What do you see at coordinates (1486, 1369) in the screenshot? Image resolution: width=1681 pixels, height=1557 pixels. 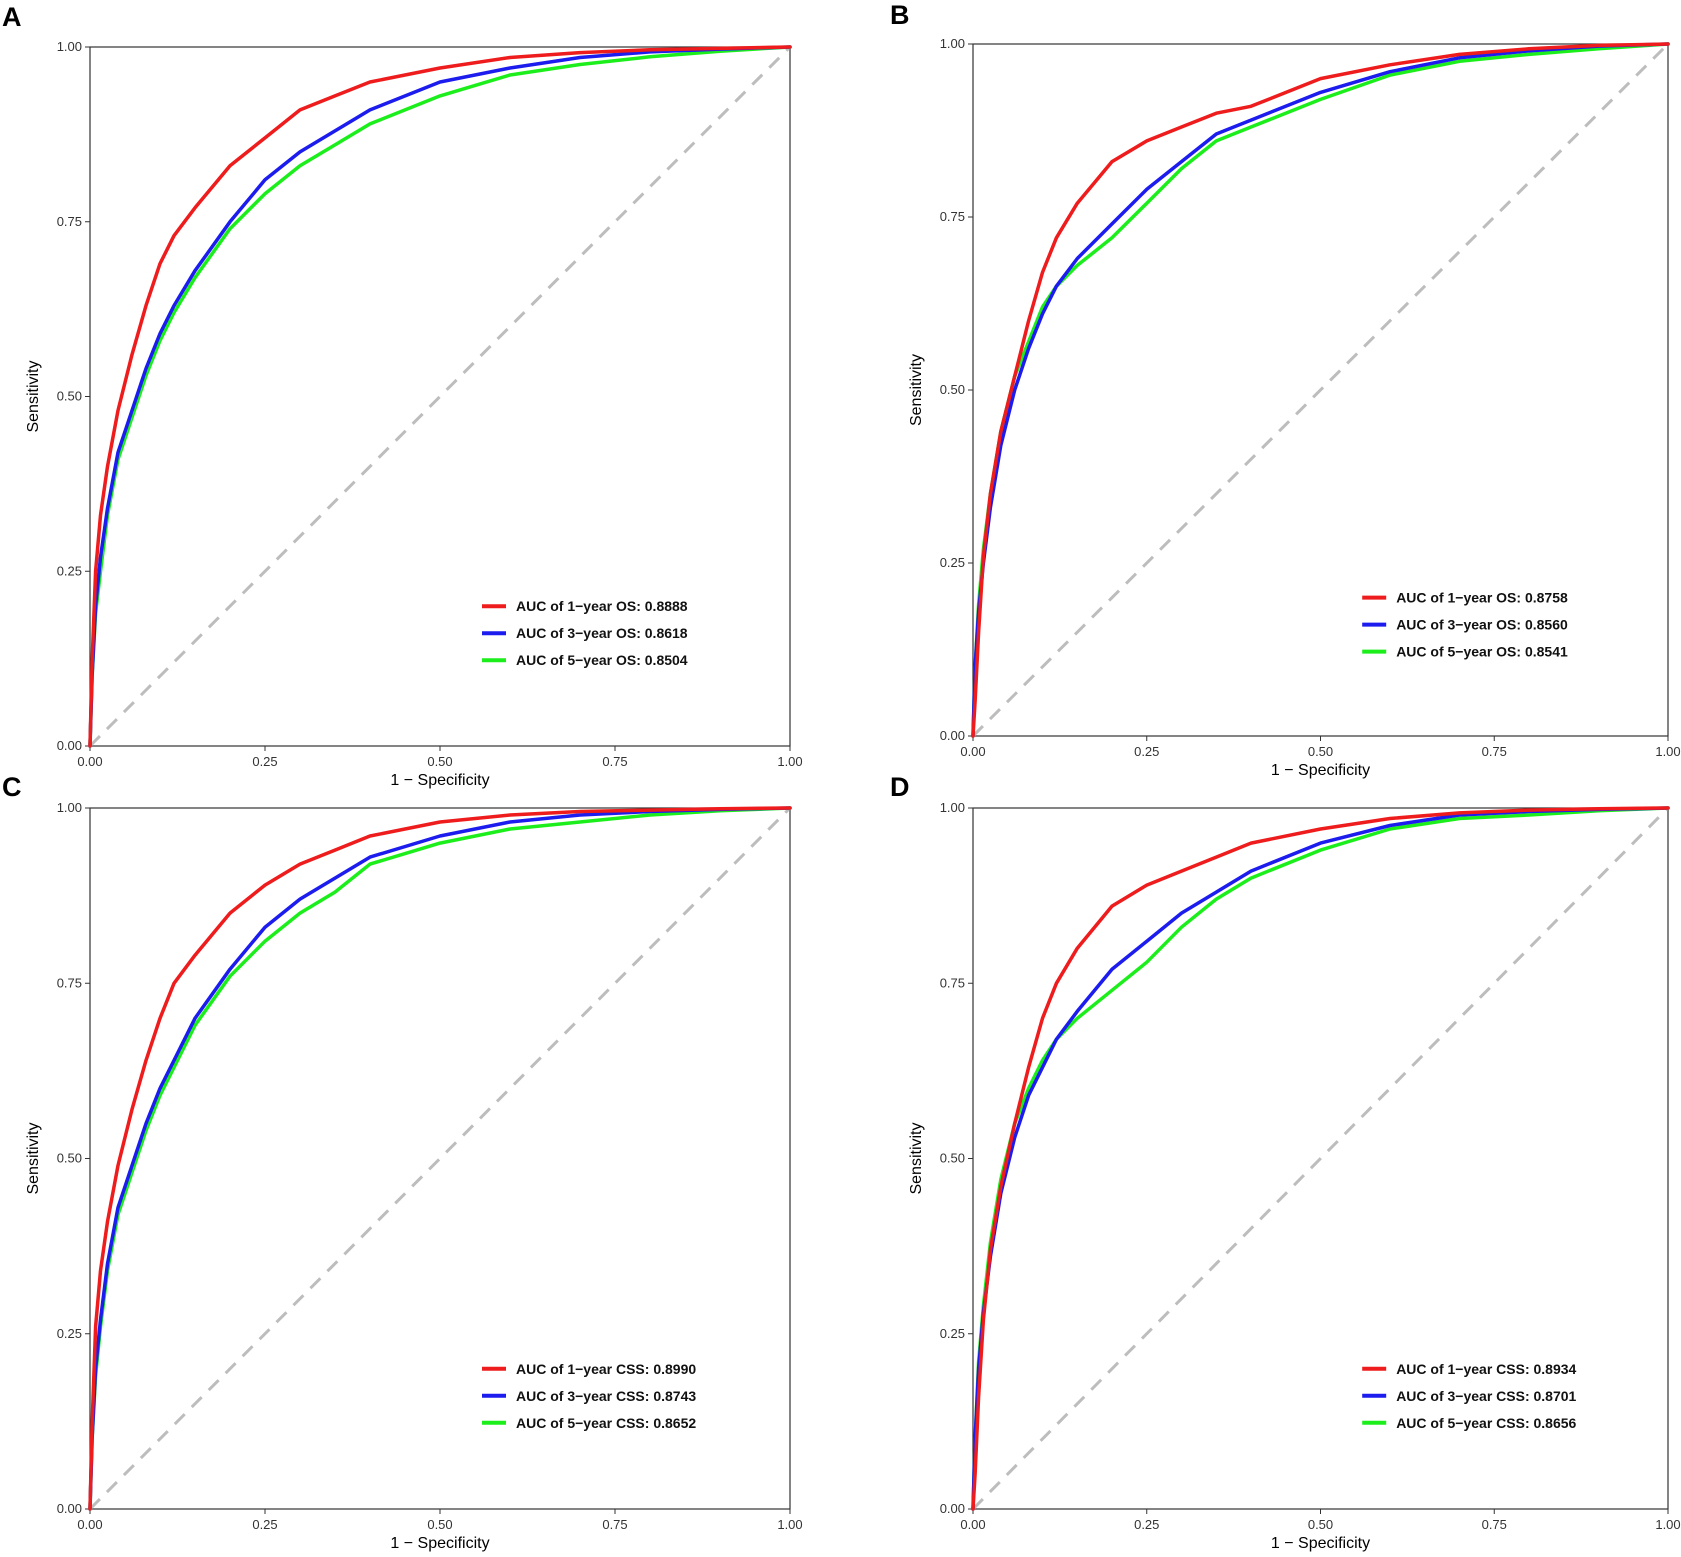 I see `legend-label: AUC of 1−year CSS: 0.8934` at bounding box center [1486, 1369].